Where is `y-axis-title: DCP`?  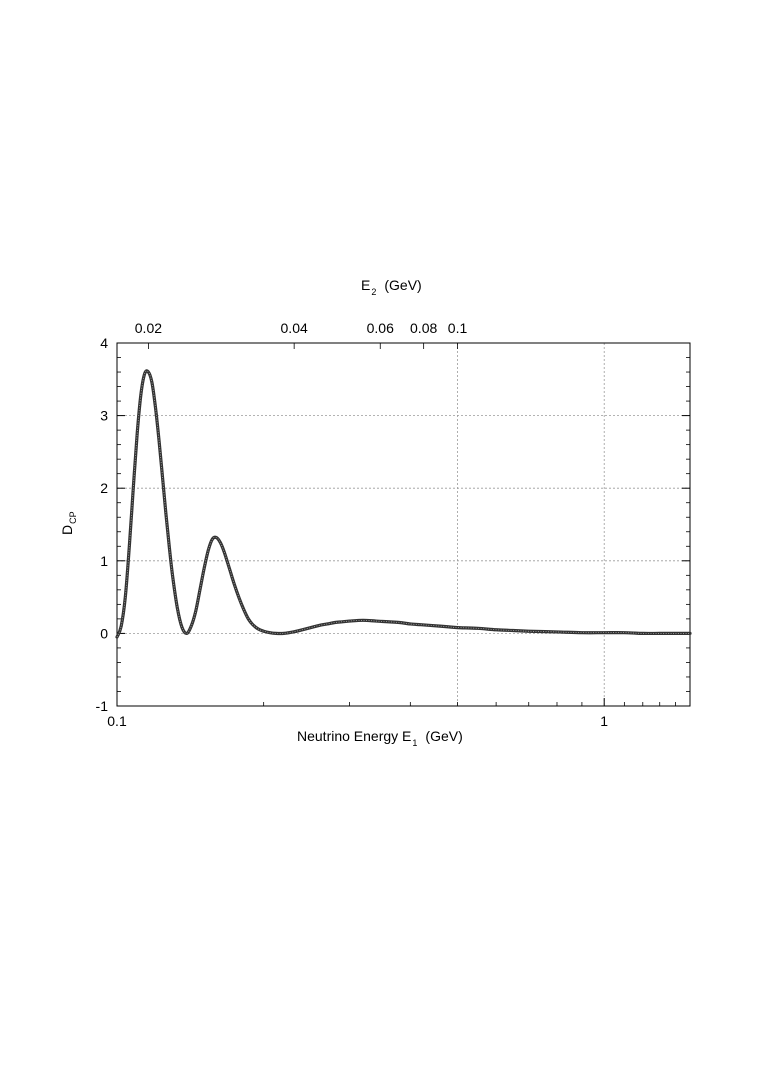
y-axis-title: DCP is located at coordinates (68, 523).